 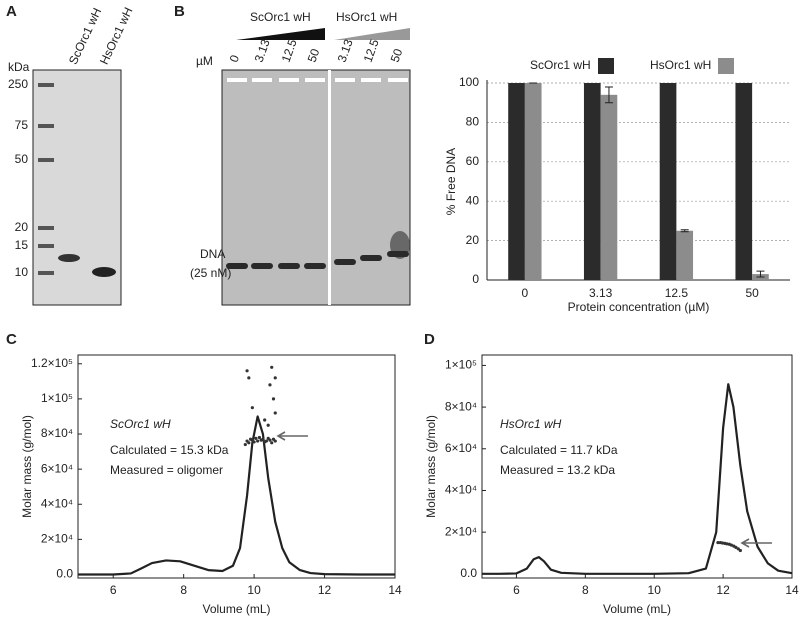 What do you see at coordinates (560, 65) in the screenshot?
I see `legend-label: ScOrc1 wH` at bounding box center [560, 65].